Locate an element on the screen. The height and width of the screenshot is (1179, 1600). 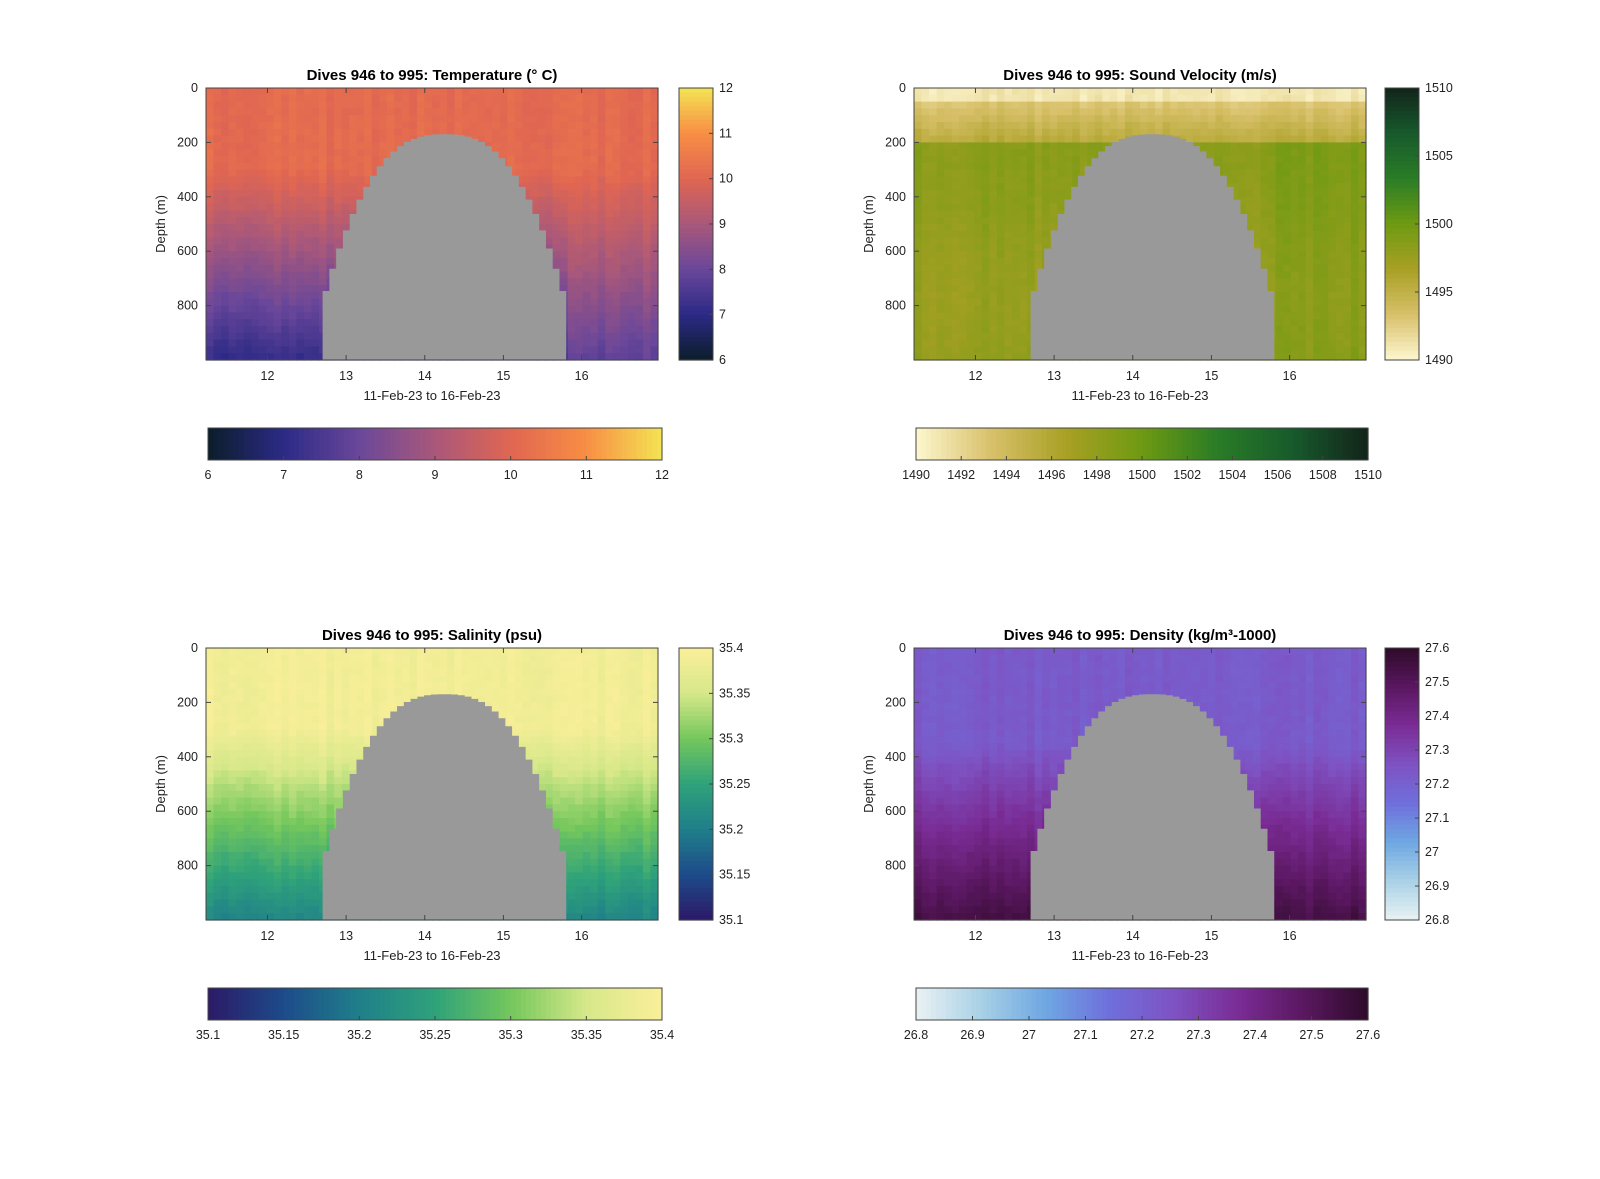
x-tick-label: 12 is located at coordinates (268, 376).